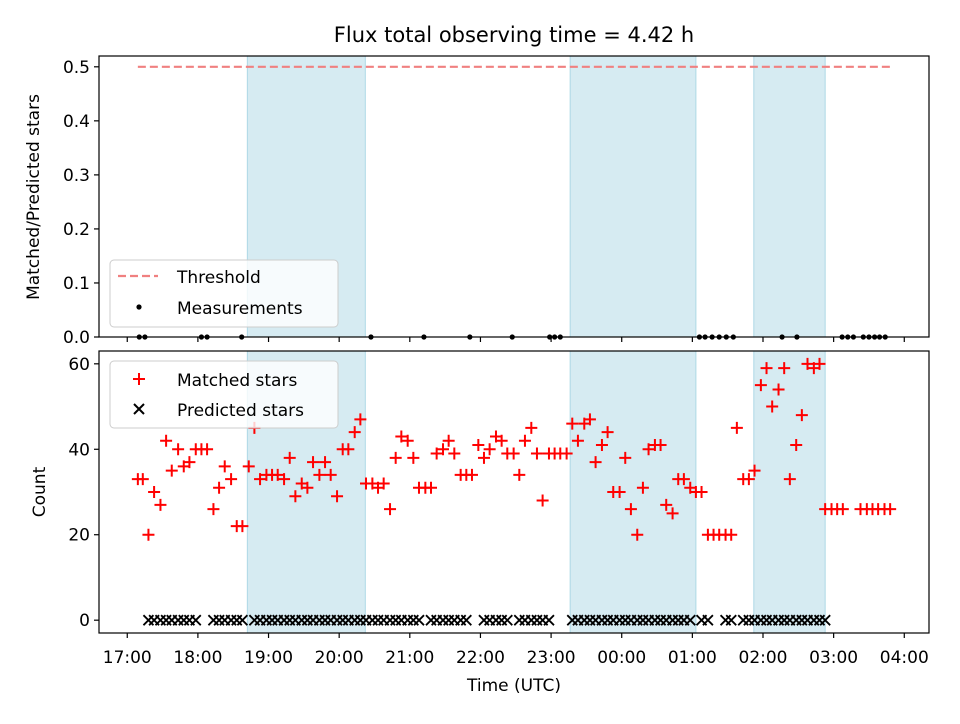  What do you see at coordinates (139, 307) in the screenshot?
I see `legend-measurements-swatch` at bounding box center [139, 307].